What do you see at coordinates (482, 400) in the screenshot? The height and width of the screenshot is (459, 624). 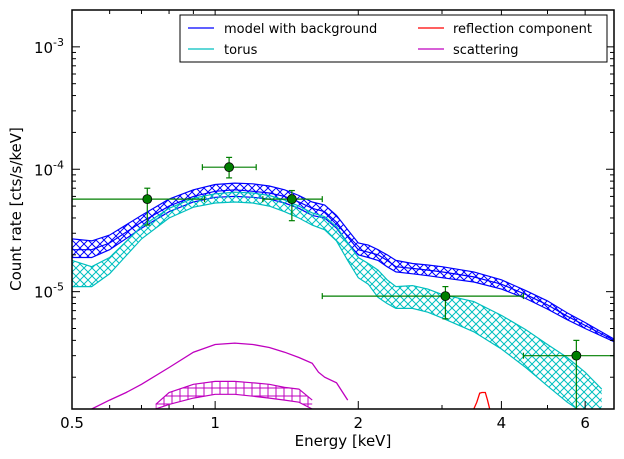 I see `reflection-component-line` at bounding box center [482, 400].